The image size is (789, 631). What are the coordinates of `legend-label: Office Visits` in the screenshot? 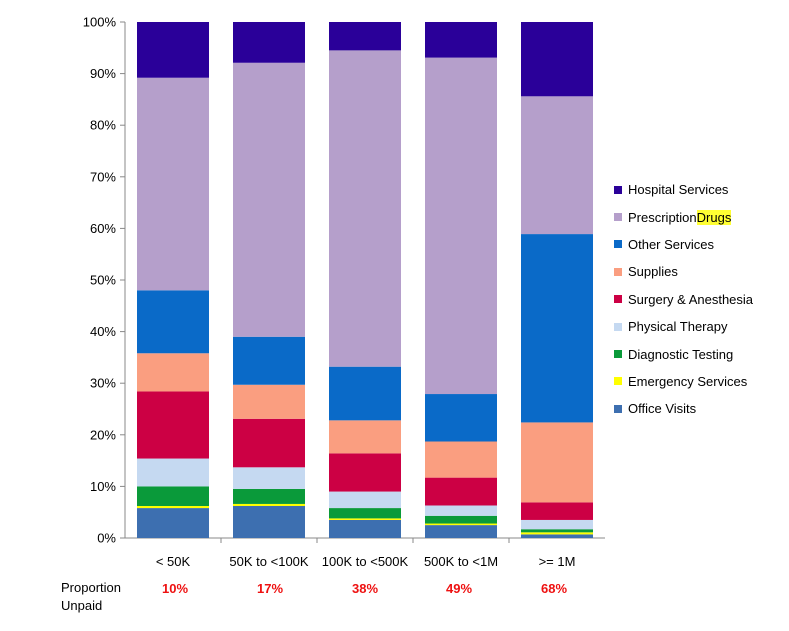 It's located at (662, 409).